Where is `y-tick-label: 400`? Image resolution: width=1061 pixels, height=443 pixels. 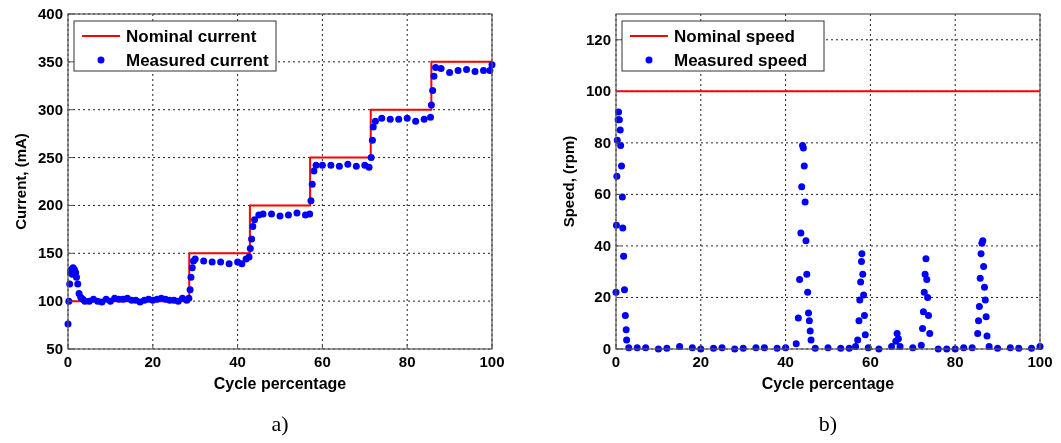
y-tick-label: 400 is located at coordinates (50, 13).